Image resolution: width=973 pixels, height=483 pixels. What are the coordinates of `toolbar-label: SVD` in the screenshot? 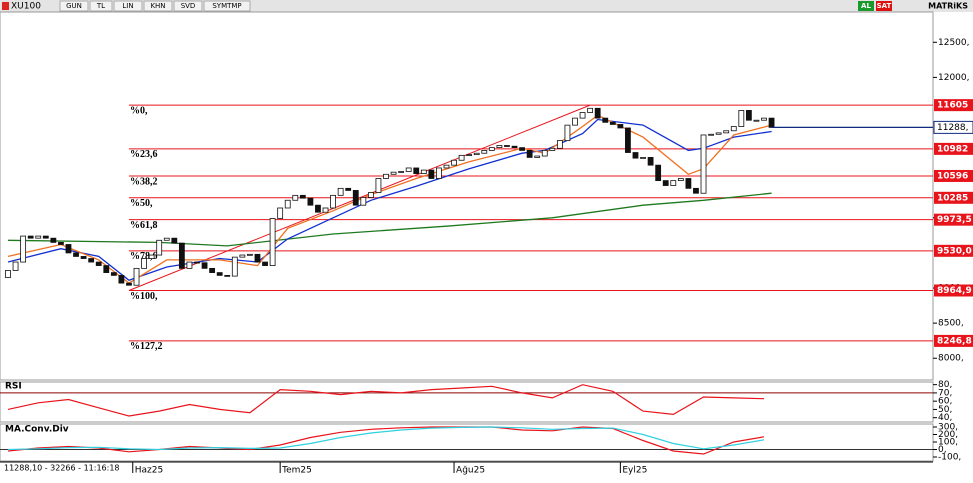 It's located at (188, 6).